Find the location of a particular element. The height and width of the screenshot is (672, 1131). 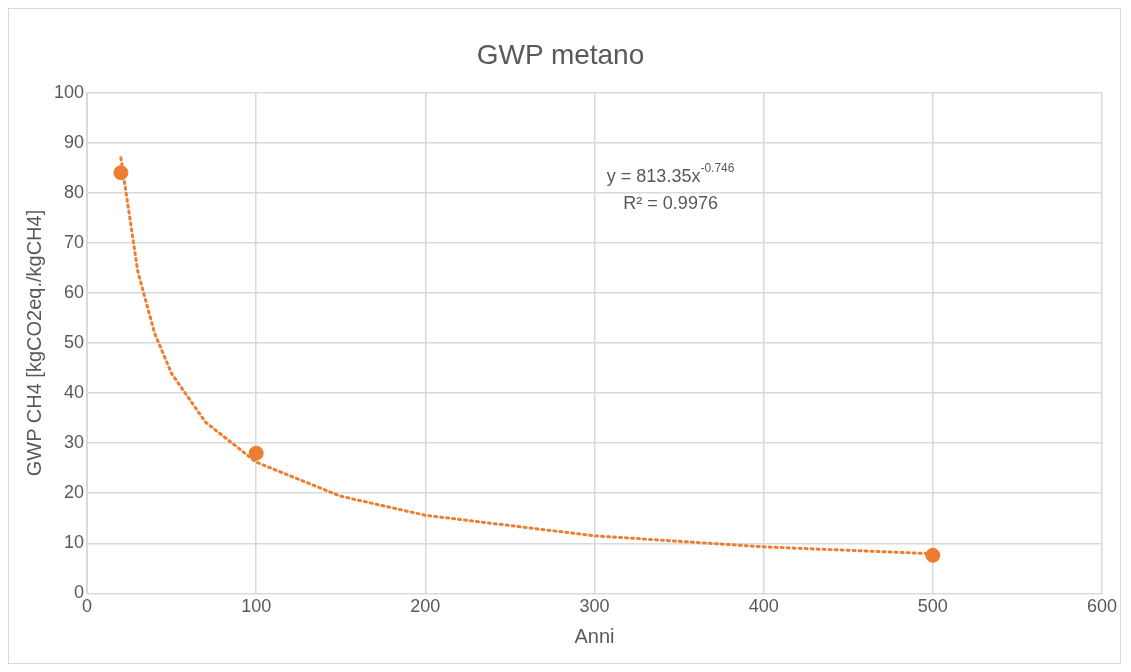

annotation: R² = 0.9976 is located at coordinates (670, 202).